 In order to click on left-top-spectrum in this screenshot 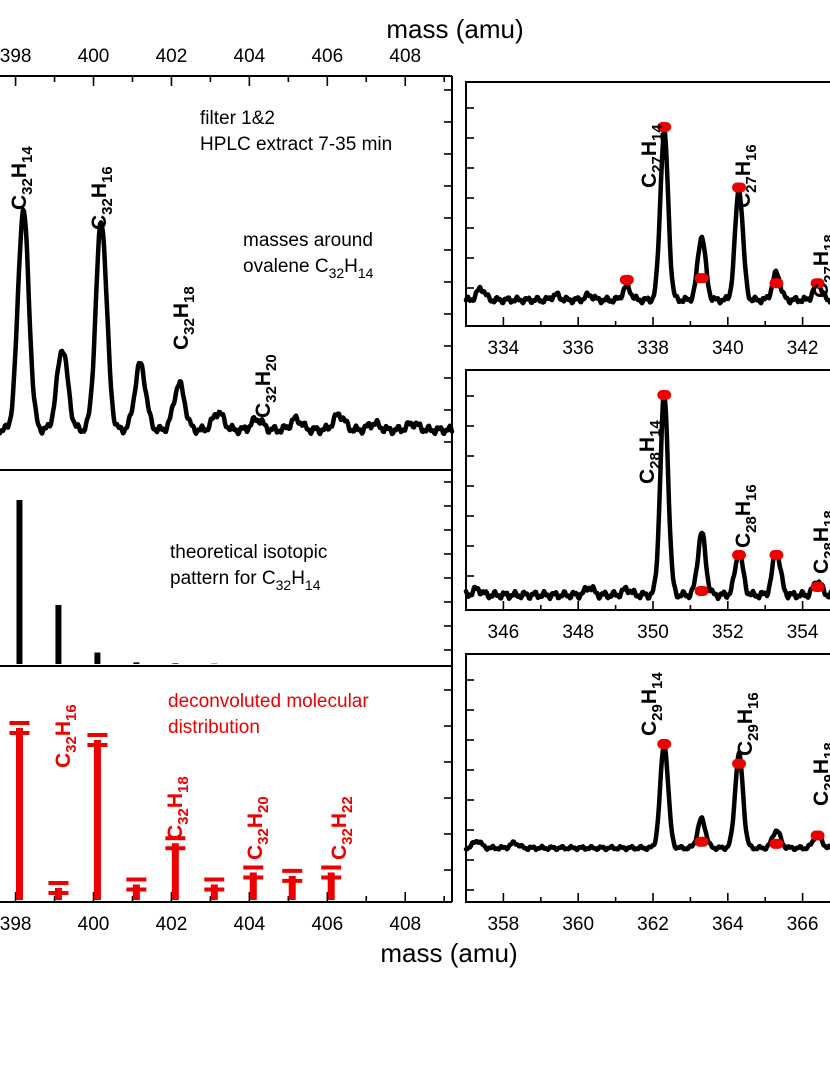, I will do `click(227, 322)`.